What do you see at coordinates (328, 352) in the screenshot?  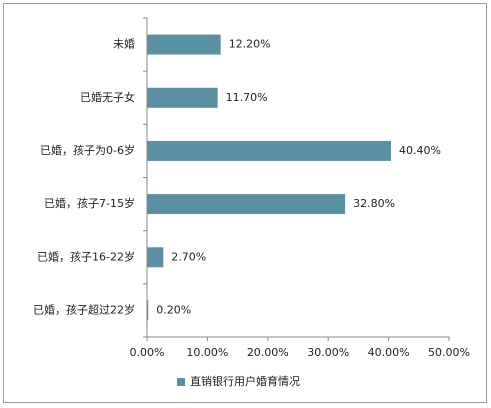 I see `x-tick-label: 30.00%` at bounding box center [328, 352].